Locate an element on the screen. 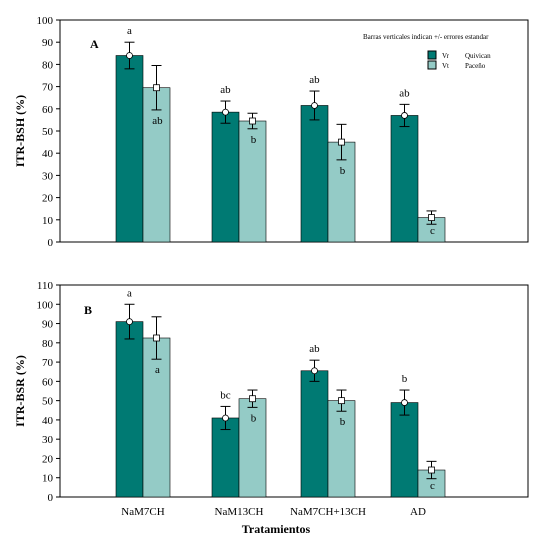 This screenshot has width=535, height=541. legend-label-vt: Paceño is located at coordinates (475, 66).